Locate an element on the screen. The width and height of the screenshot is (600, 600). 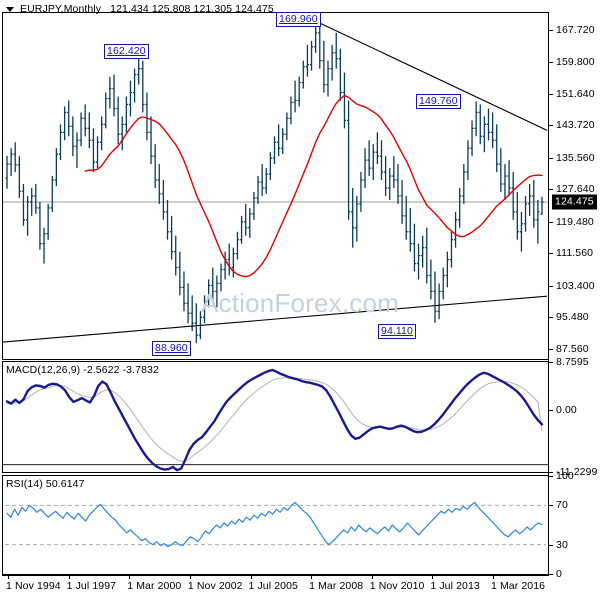
price-axis-tick-6-tick is located at coordinates (551, 222).